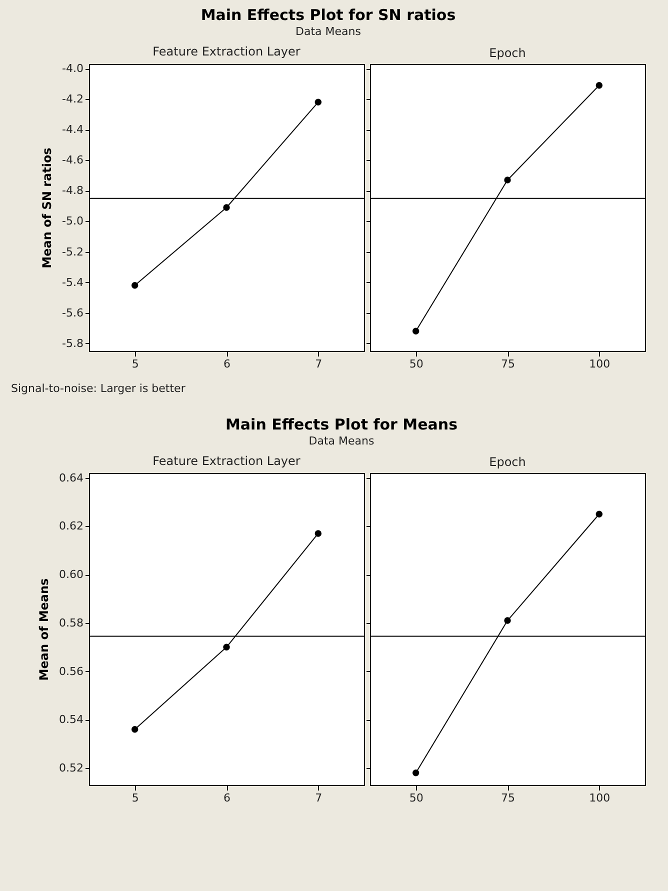  What do you see at coordinates (47, 208) in the screenshot?
I see `y-axis-title: Mean of SN ratios` at bounding box center [47, 208].